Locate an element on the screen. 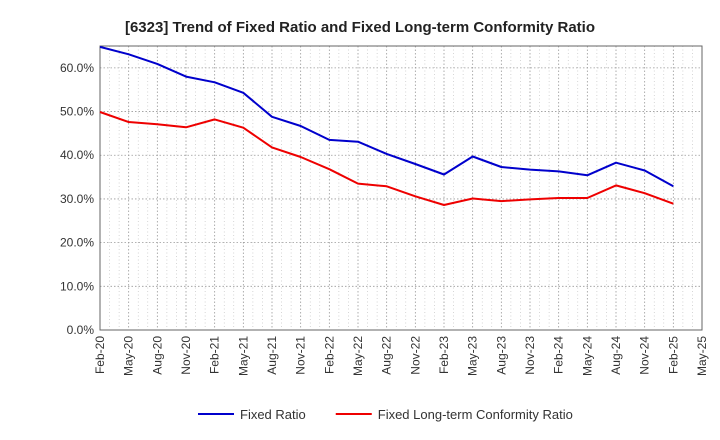 This screenshot has width=720, height=440. legend-label-2: Fixed Long-term Conformity Ratio is located at coordinates (475, 414).